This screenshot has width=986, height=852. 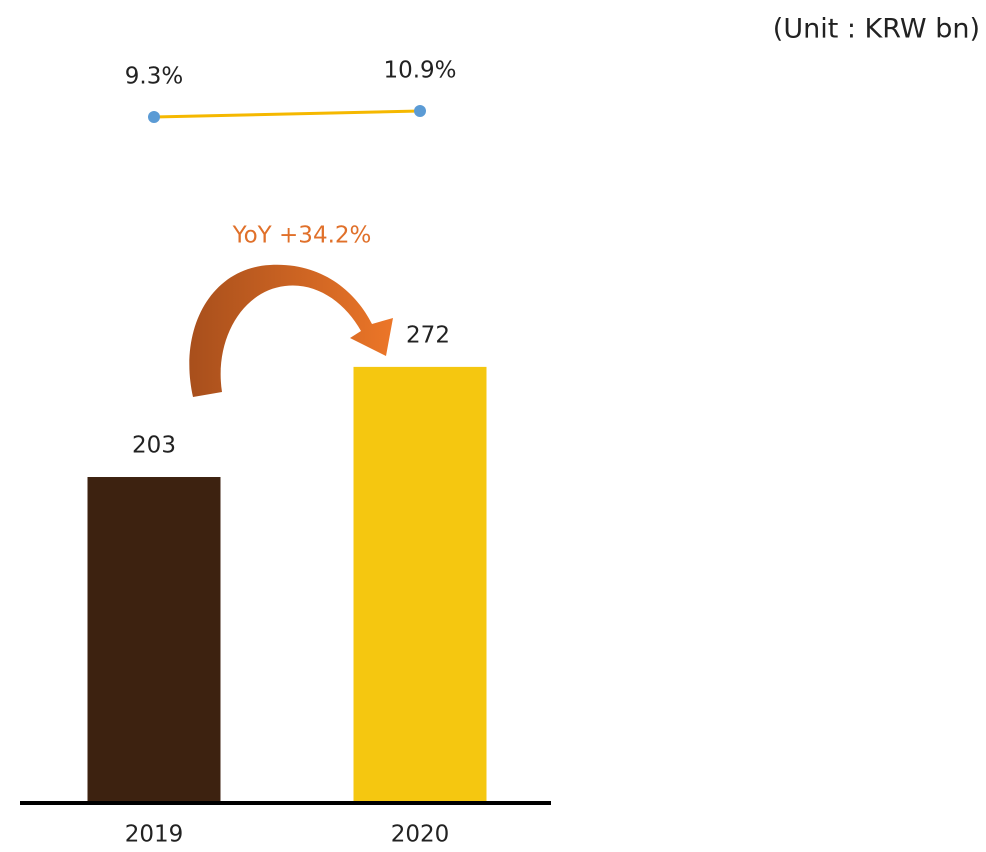 What do you see at coordinates (154, 835) in the screenshot?
I see `x-tick-label: 2019` at bounding box center [154, 835].